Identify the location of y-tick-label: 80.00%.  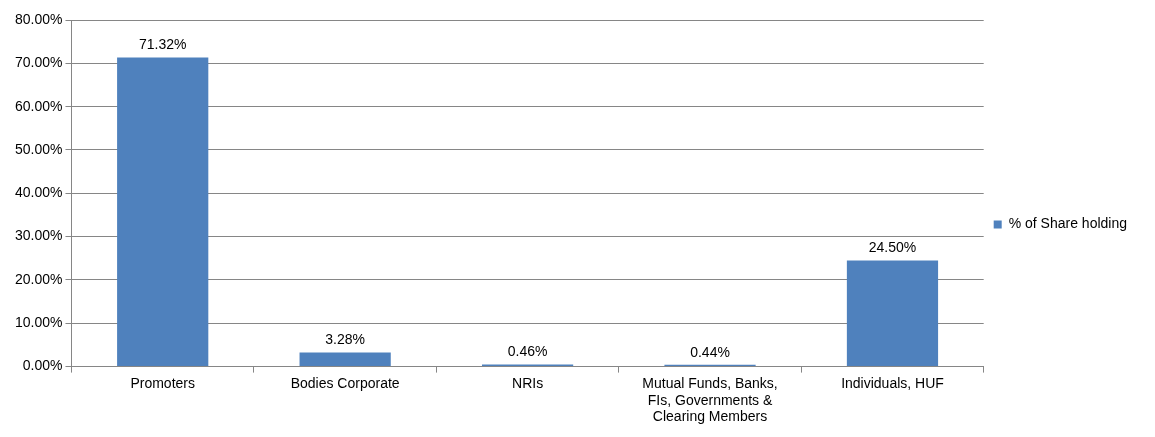
(39, 18).